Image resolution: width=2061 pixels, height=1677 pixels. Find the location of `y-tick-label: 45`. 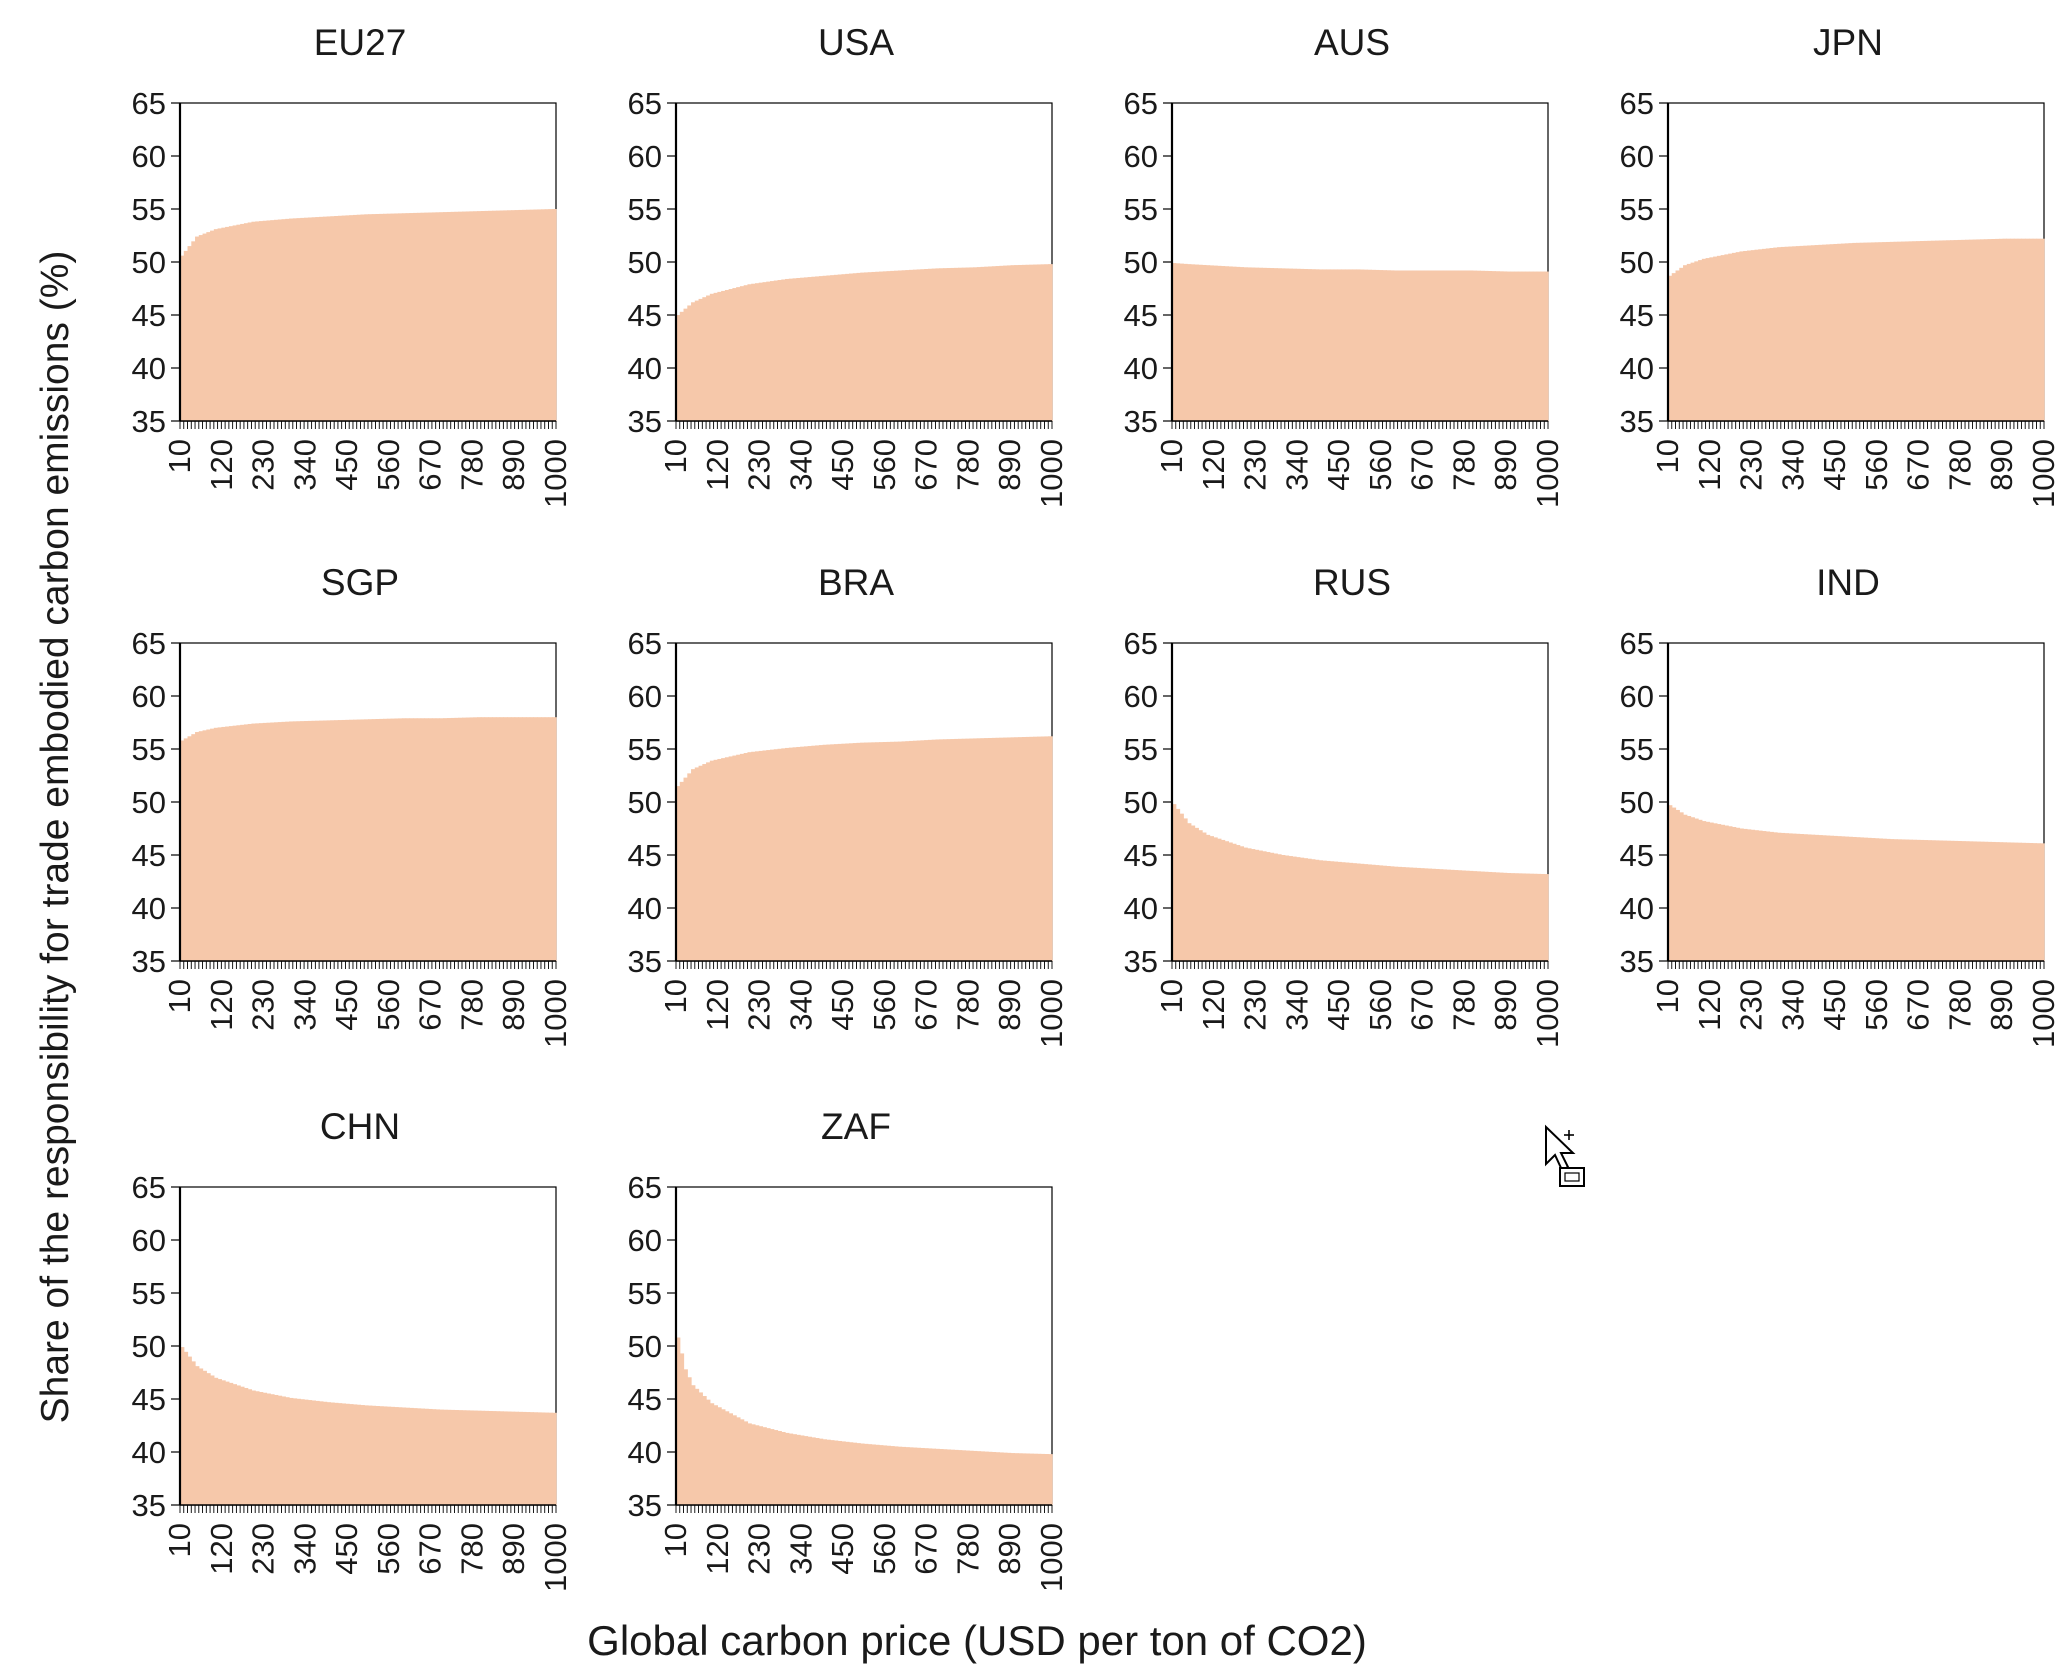

y-tick-label: 45 is located at coordinates (149, 315).